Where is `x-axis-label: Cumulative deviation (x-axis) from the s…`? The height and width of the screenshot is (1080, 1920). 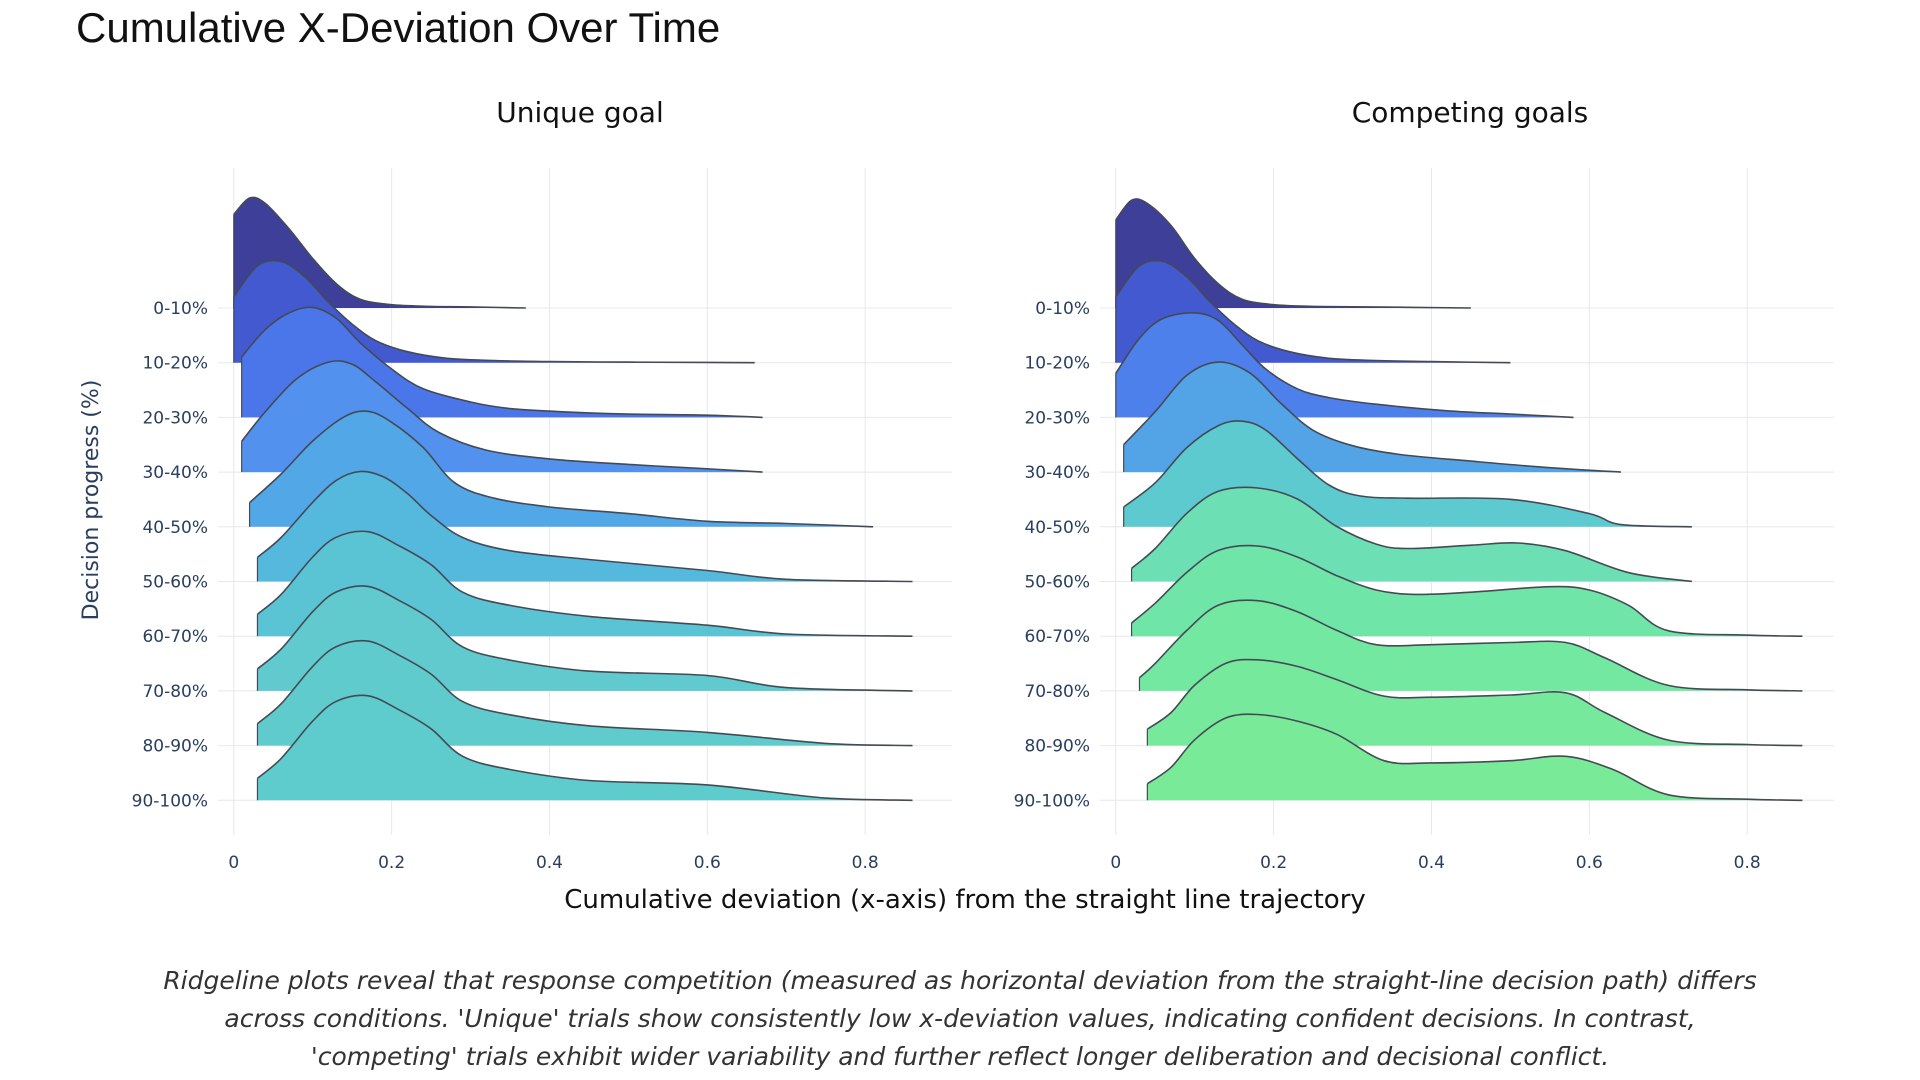 x-axis-label: Cumulative deviation (x-axis) from the s… is located at coordinates (965, 900).